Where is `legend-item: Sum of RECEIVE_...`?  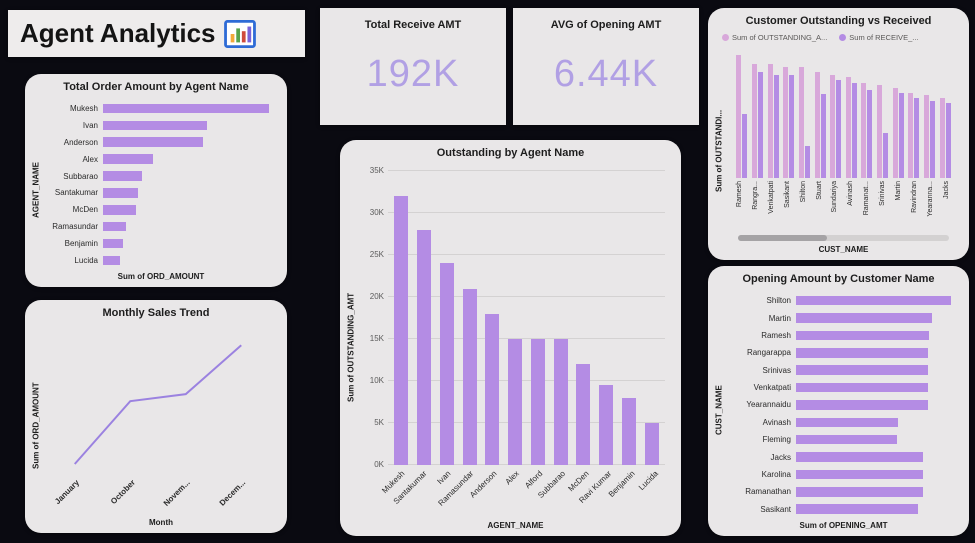
legend-item: Sum of RECEIVE_... is located at coordinates (879, 37).